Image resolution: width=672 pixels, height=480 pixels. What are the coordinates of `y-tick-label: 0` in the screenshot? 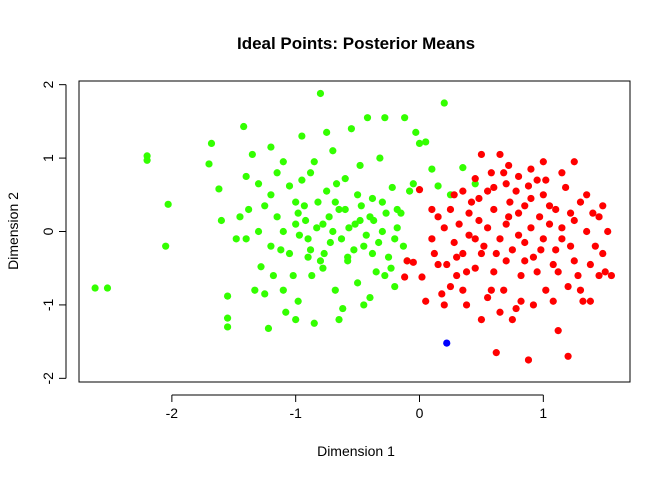 It's located at (48, 231).